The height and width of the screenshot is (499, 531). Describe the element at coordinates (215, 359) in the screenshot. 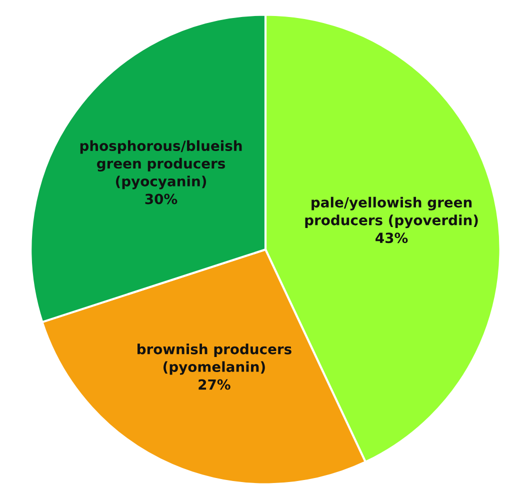

I see `slice-label: brownish producers (pyomelanin)` at that location.